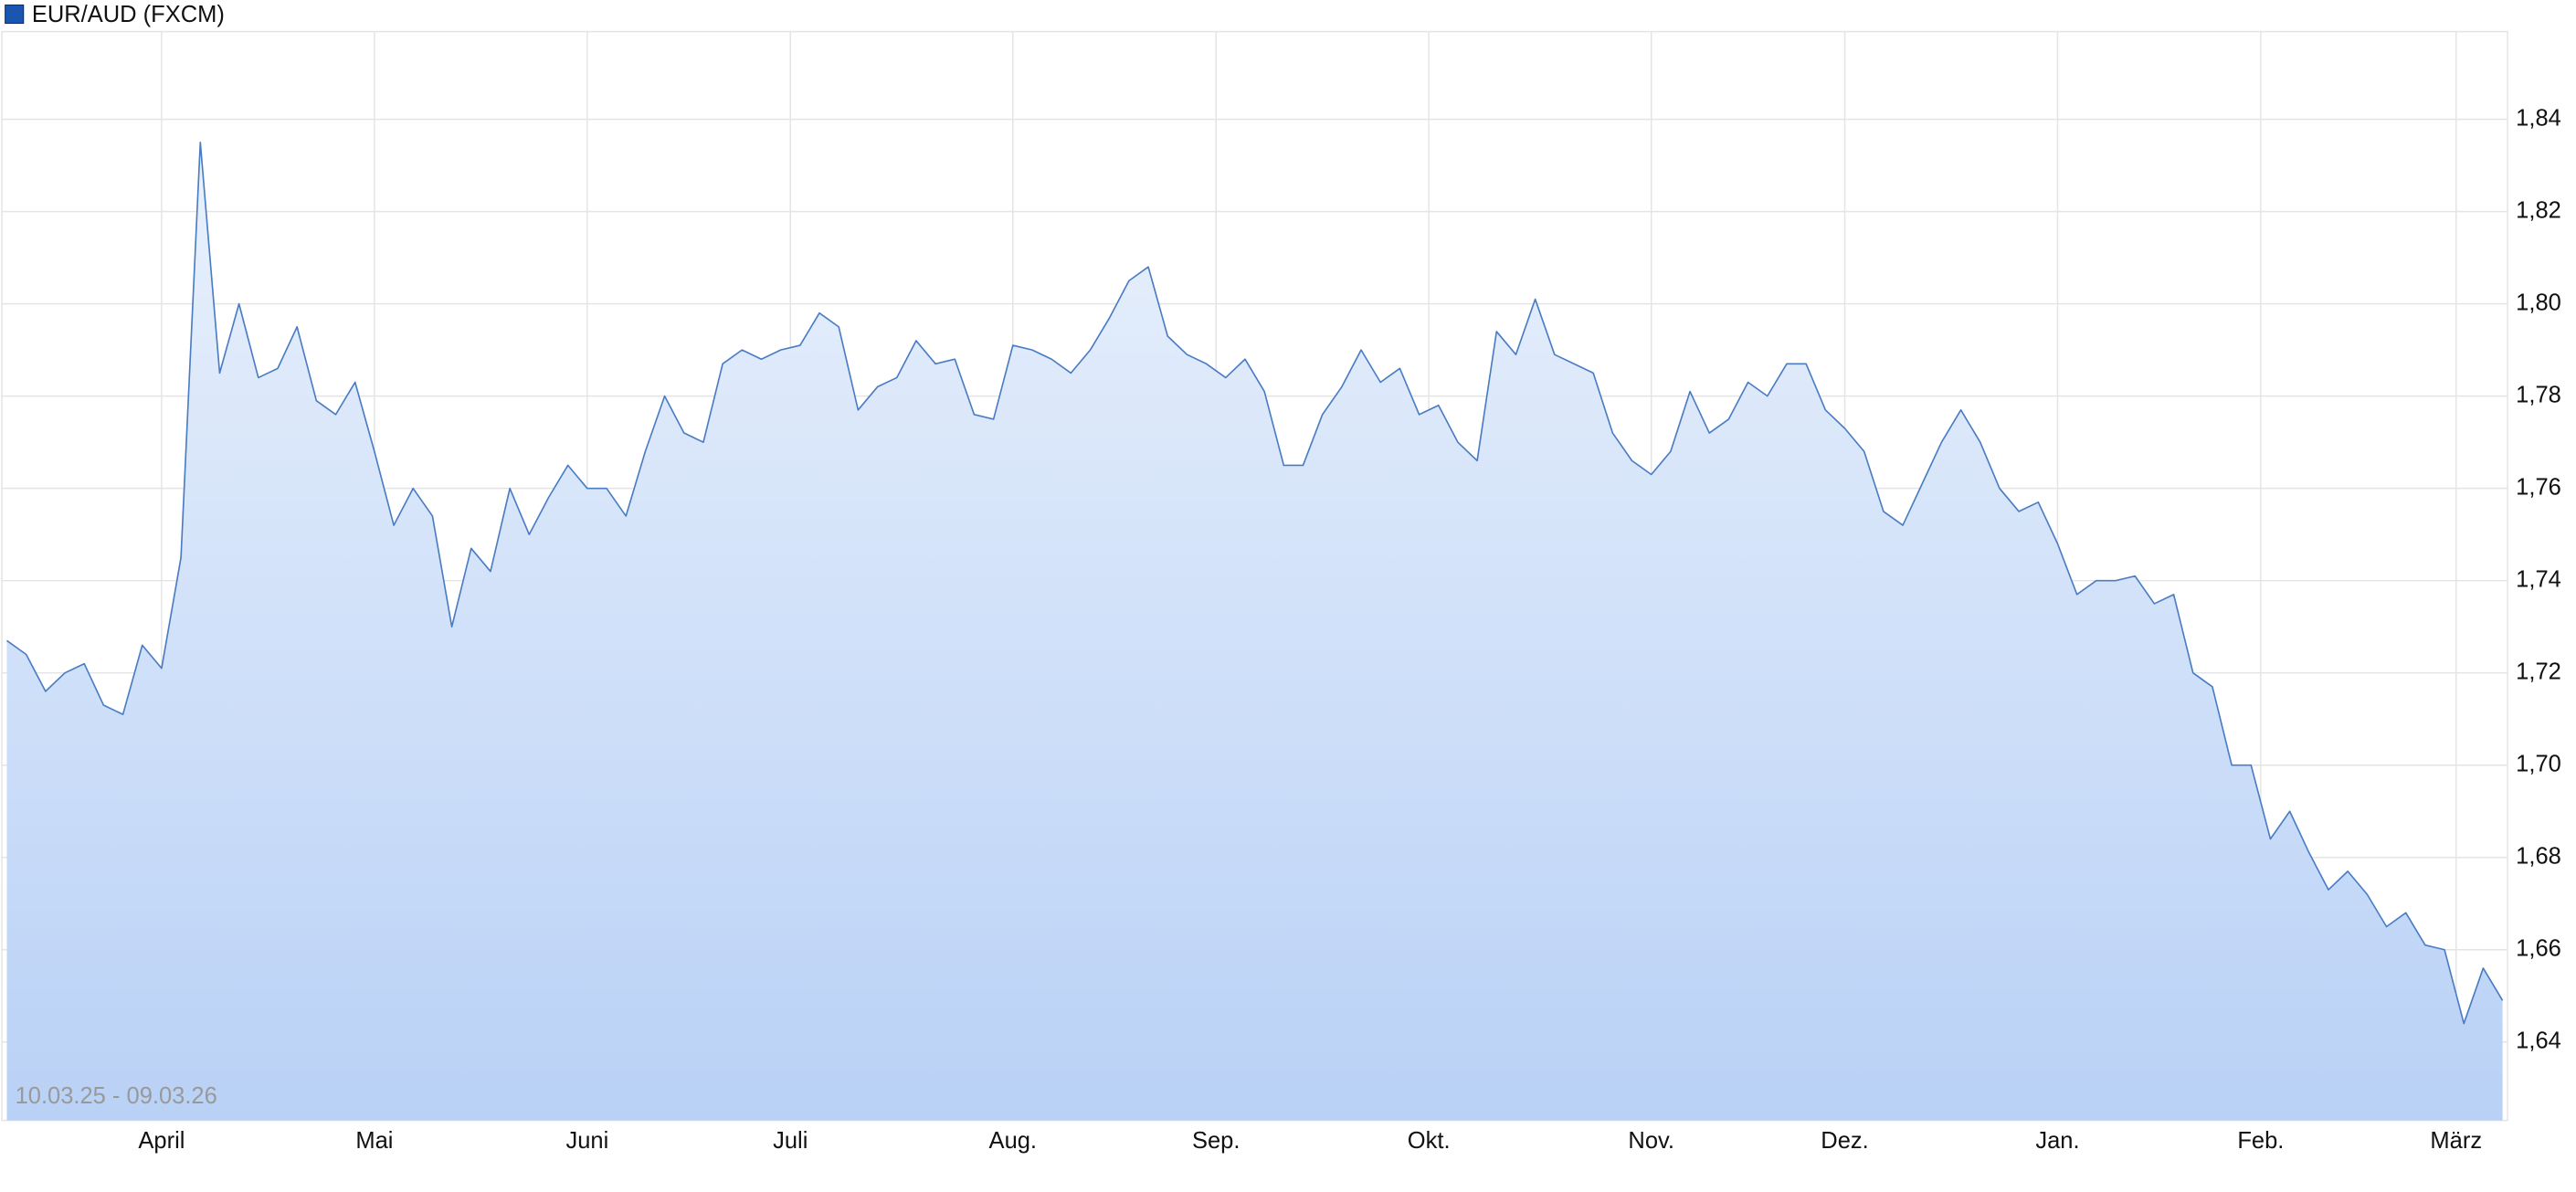  Describe the element at coordinates (2538, 487) in the screenshot. I see `y-tick-label: 1,76` at that location.